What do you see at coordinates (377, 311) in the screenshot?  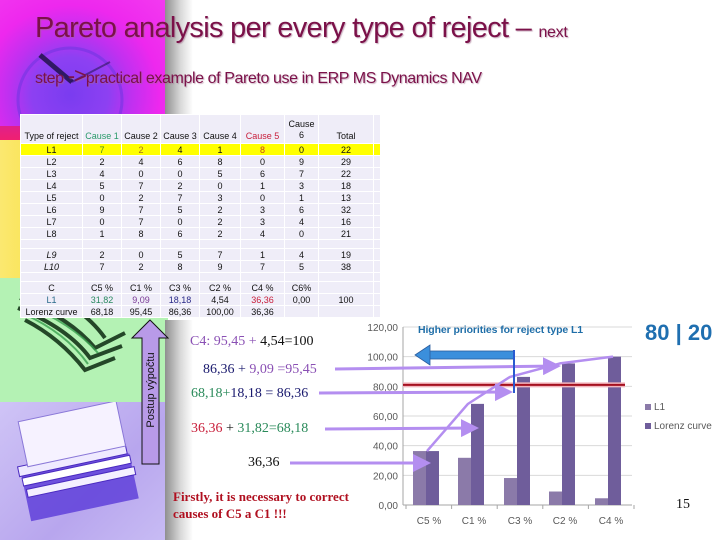 I see `table-cell` at bounding box center [377, 311].